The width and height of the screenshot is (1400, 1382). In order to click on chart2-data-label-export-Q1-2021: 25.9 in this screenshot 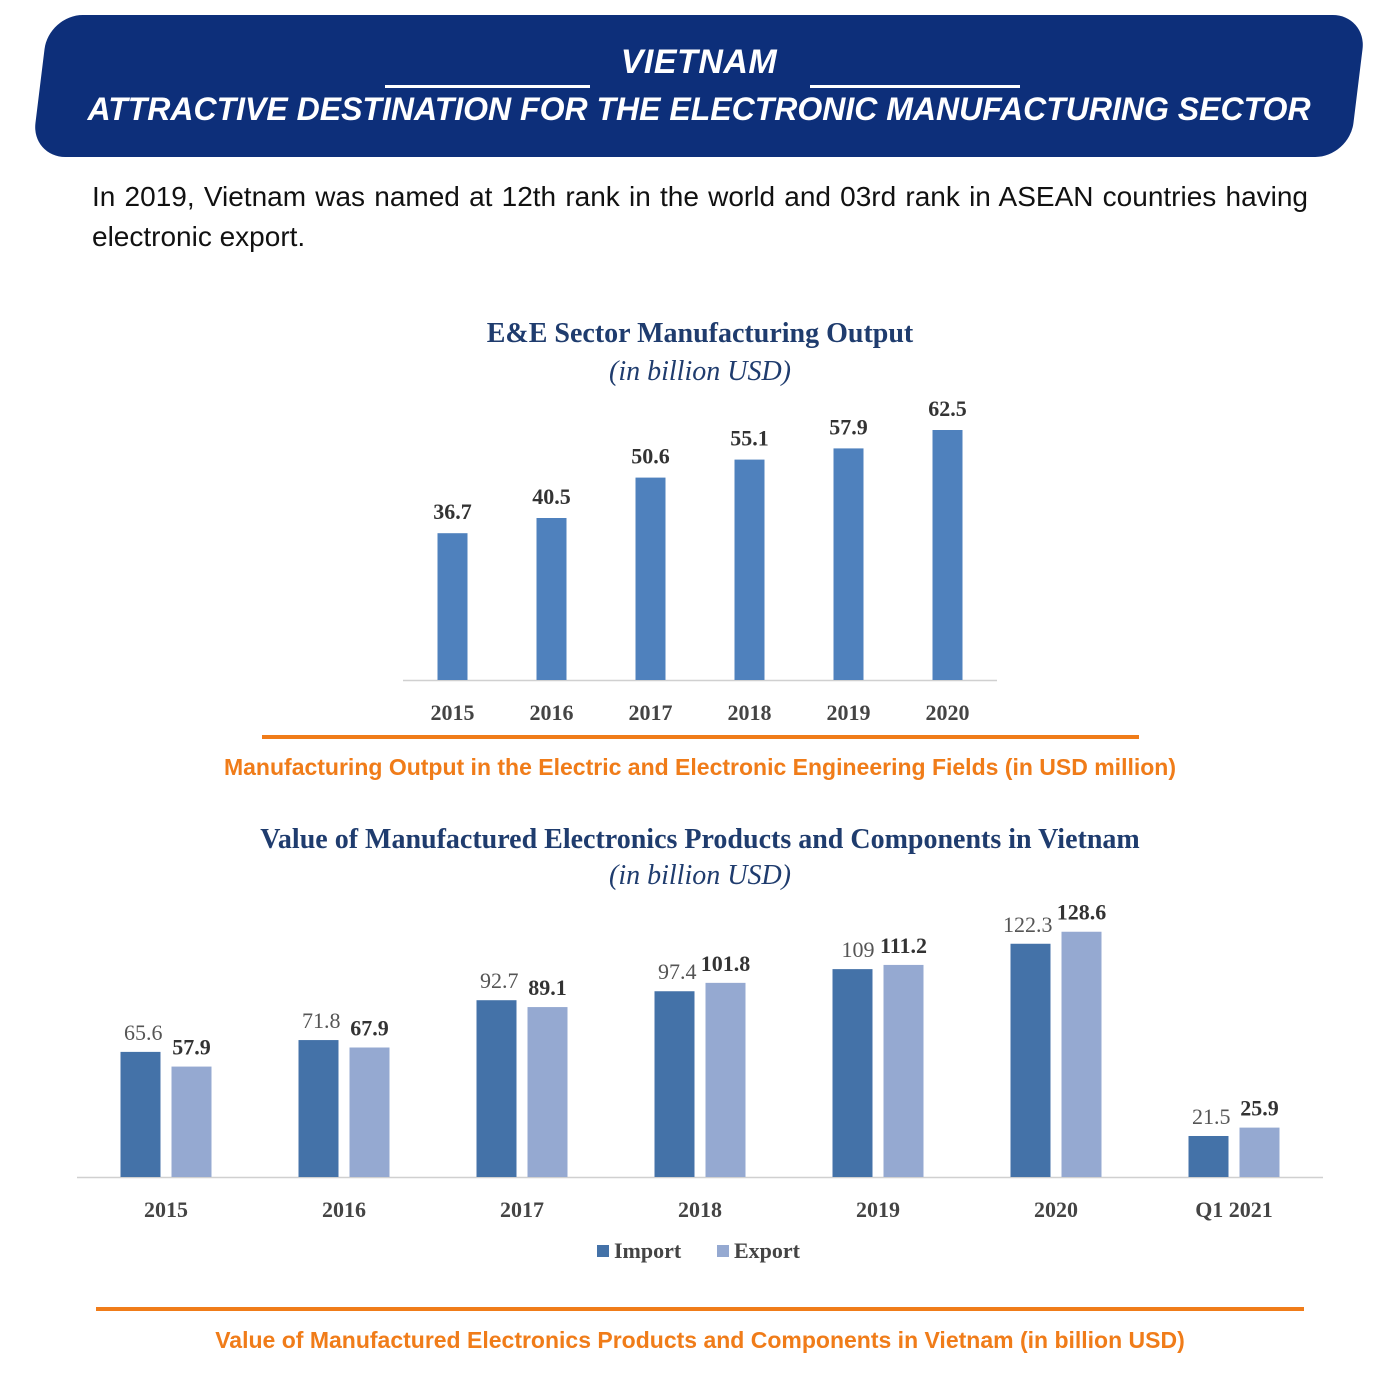, I will do `click(1259, 1108)`.